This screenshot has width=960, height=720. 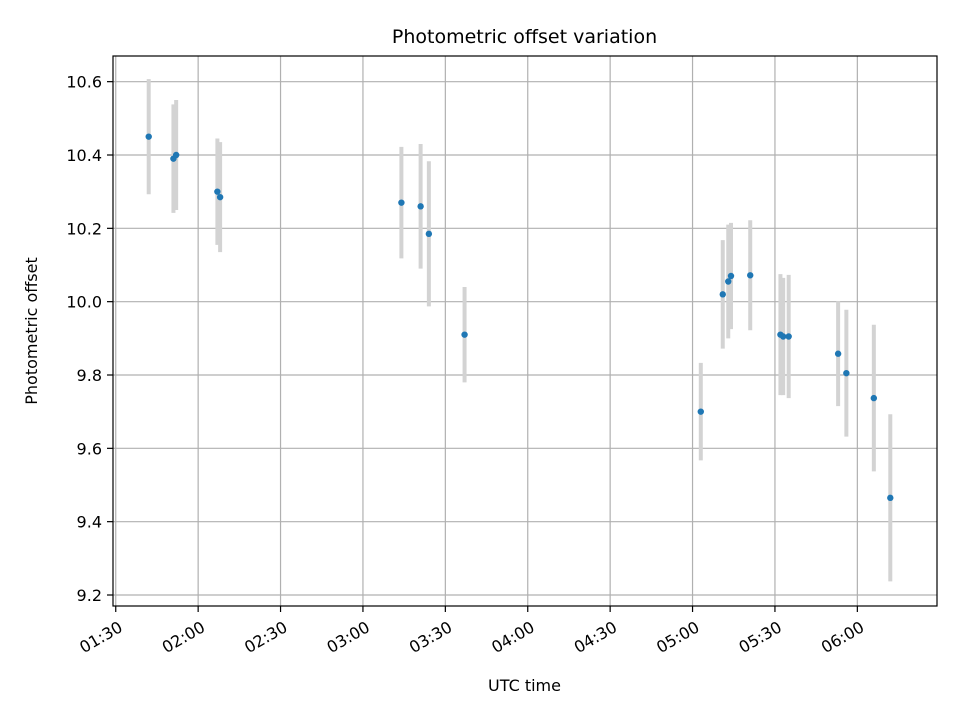 I want to click on y-tick-label: 9.2, so click(x=89, y=595).